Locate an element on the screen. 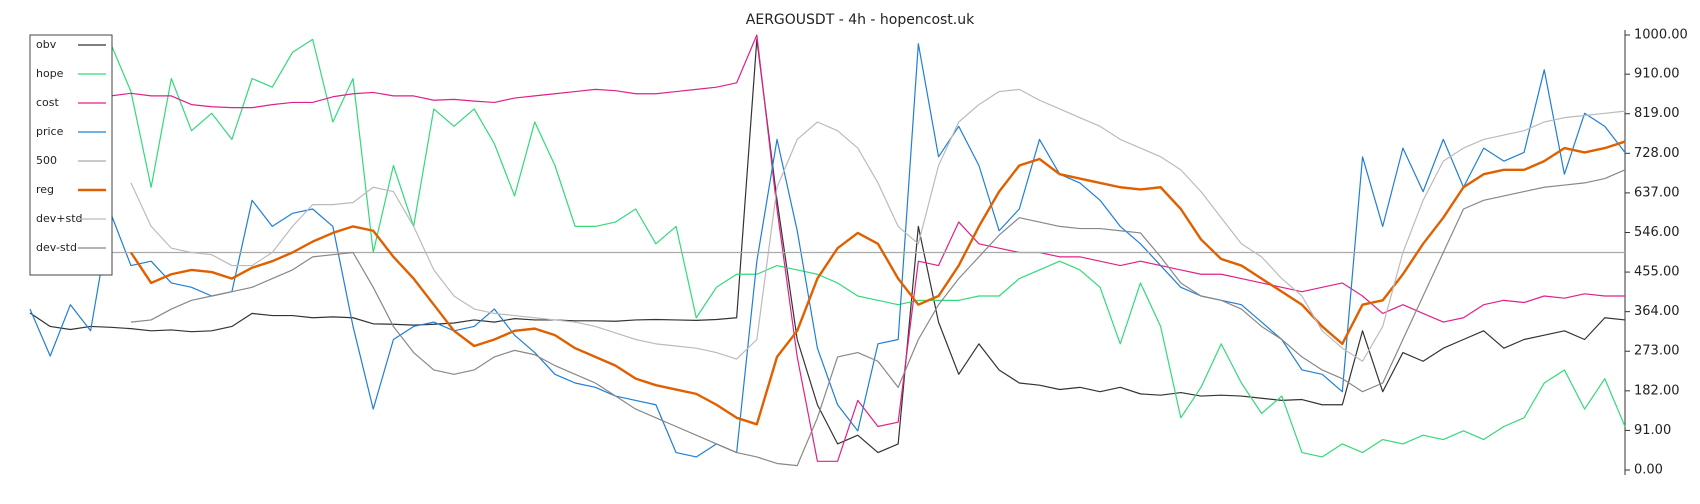 This screenshot has width=1700, height=504. y-tick-label: 819.00 is located at coordinates (1657, 113).